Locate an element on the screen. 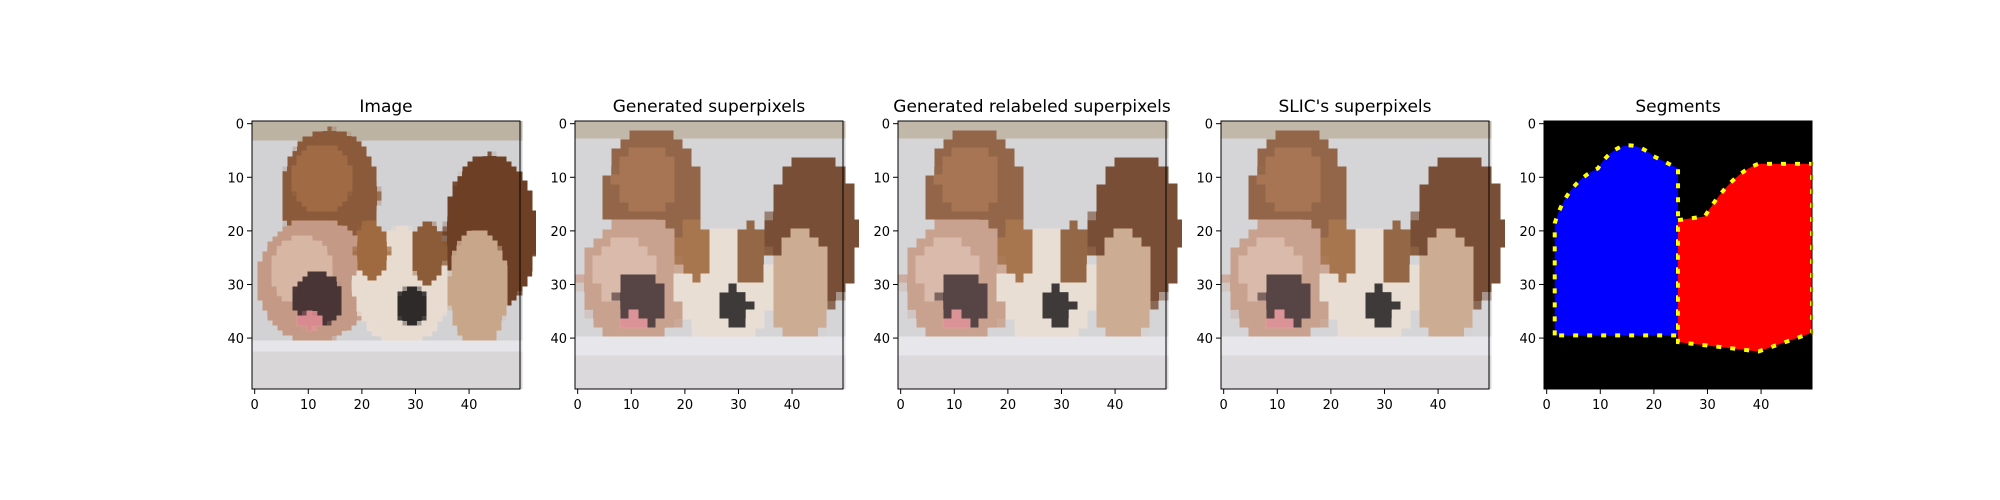  panel-title: Generated superpixels is located at coordinates (709, 107).